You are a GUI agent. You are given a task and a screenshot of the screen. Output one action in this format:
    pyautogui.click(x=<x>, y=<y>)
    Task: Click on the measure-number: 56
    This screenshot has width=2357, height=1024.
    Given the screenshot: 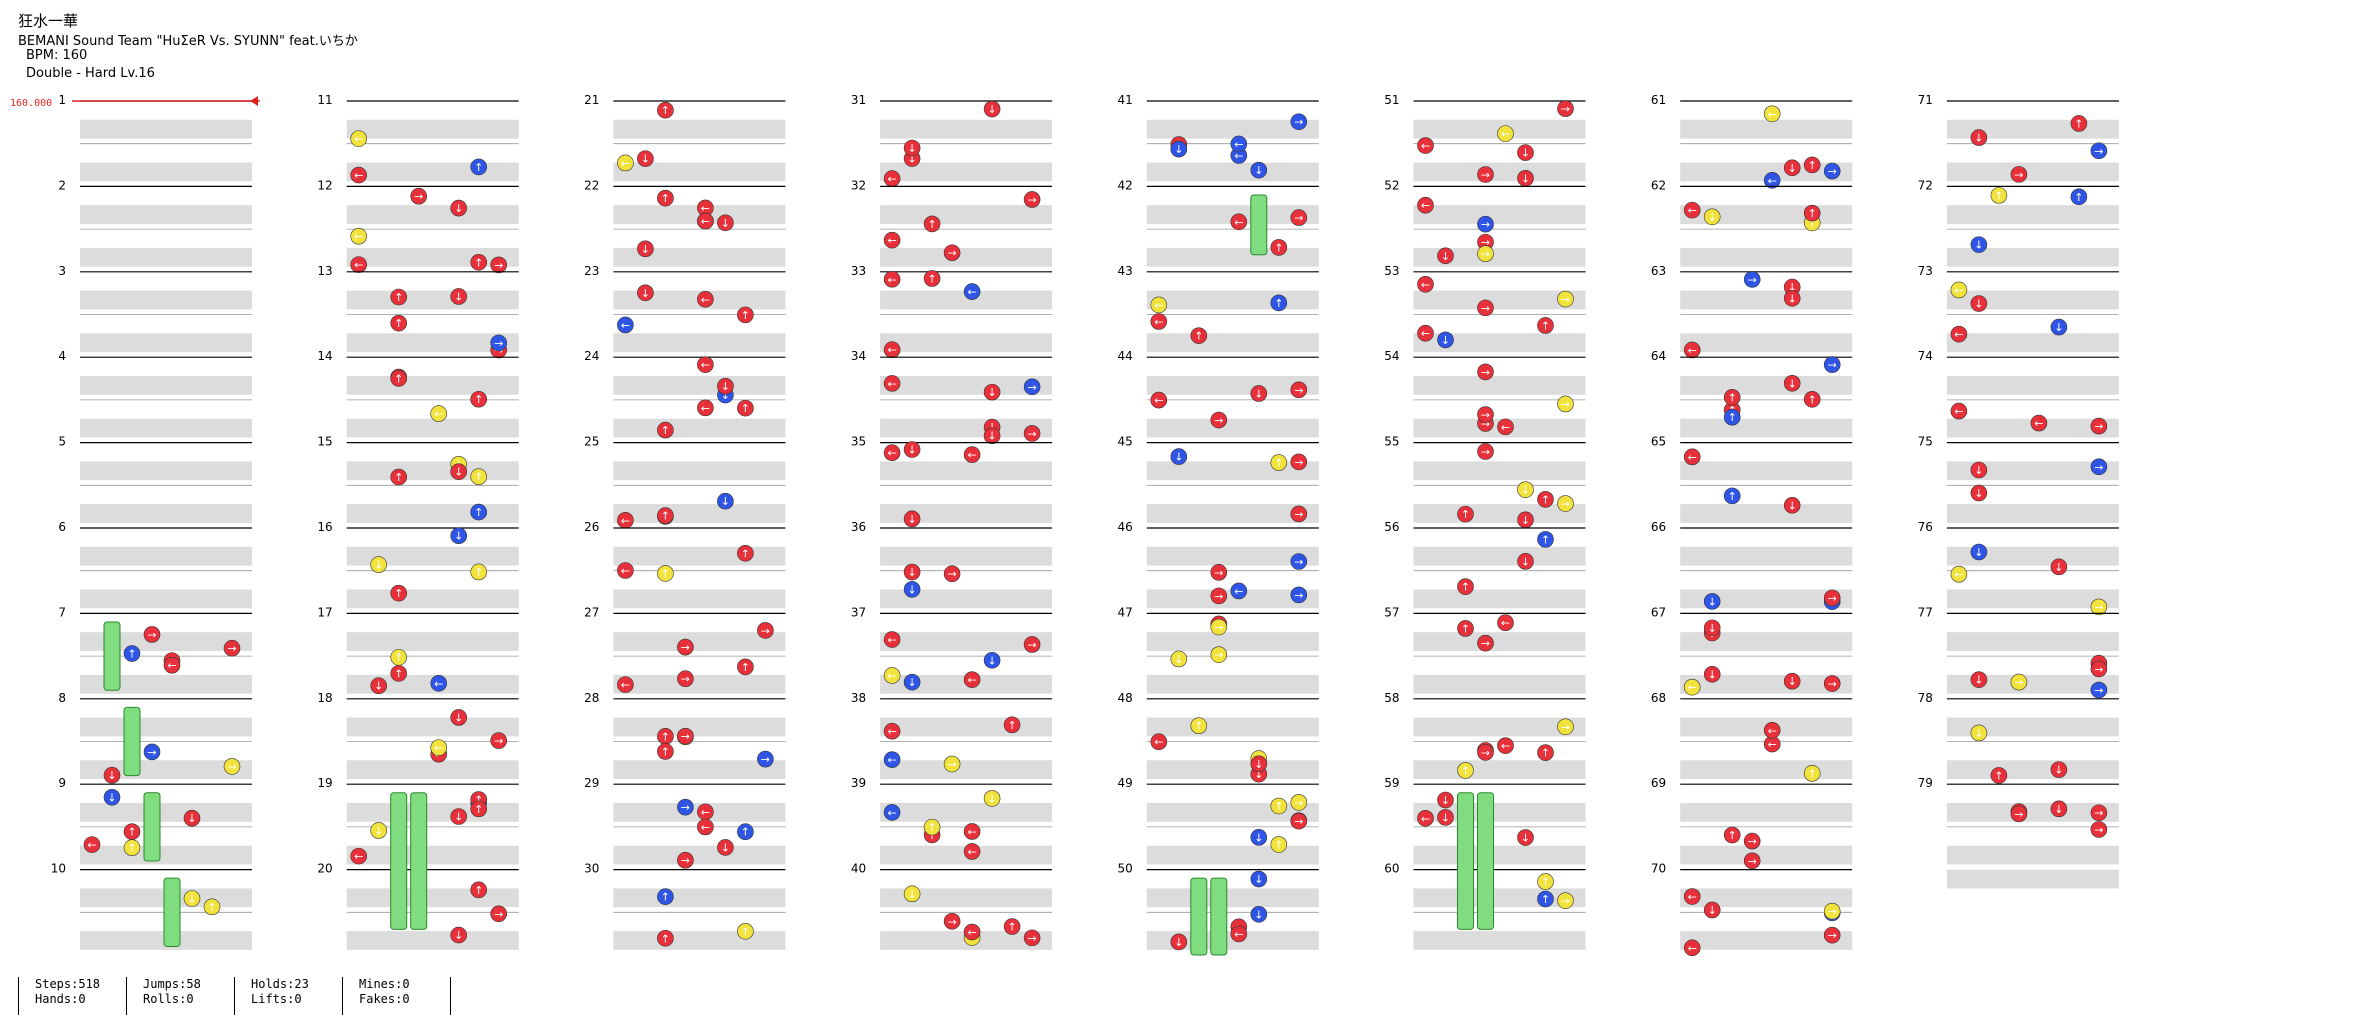 What is the action you would take?
    pyautogui.click(x=1391, y=527)
    